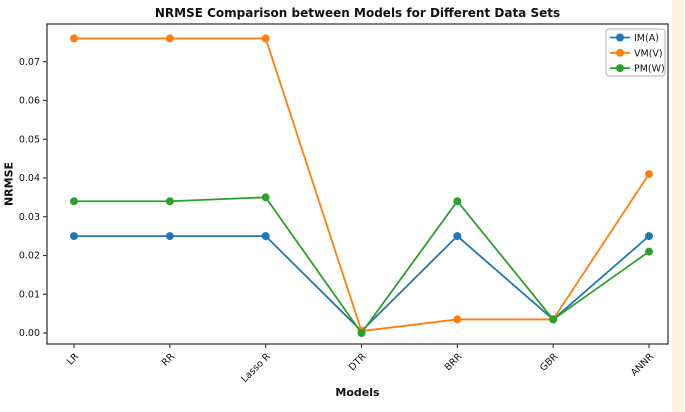 The width and height of the screenshot is (685, 412). What do you see at coordinates (642, 364) in the screenshot?
I see `x-tick-label: ANNR` at bounding box center [642, 364].